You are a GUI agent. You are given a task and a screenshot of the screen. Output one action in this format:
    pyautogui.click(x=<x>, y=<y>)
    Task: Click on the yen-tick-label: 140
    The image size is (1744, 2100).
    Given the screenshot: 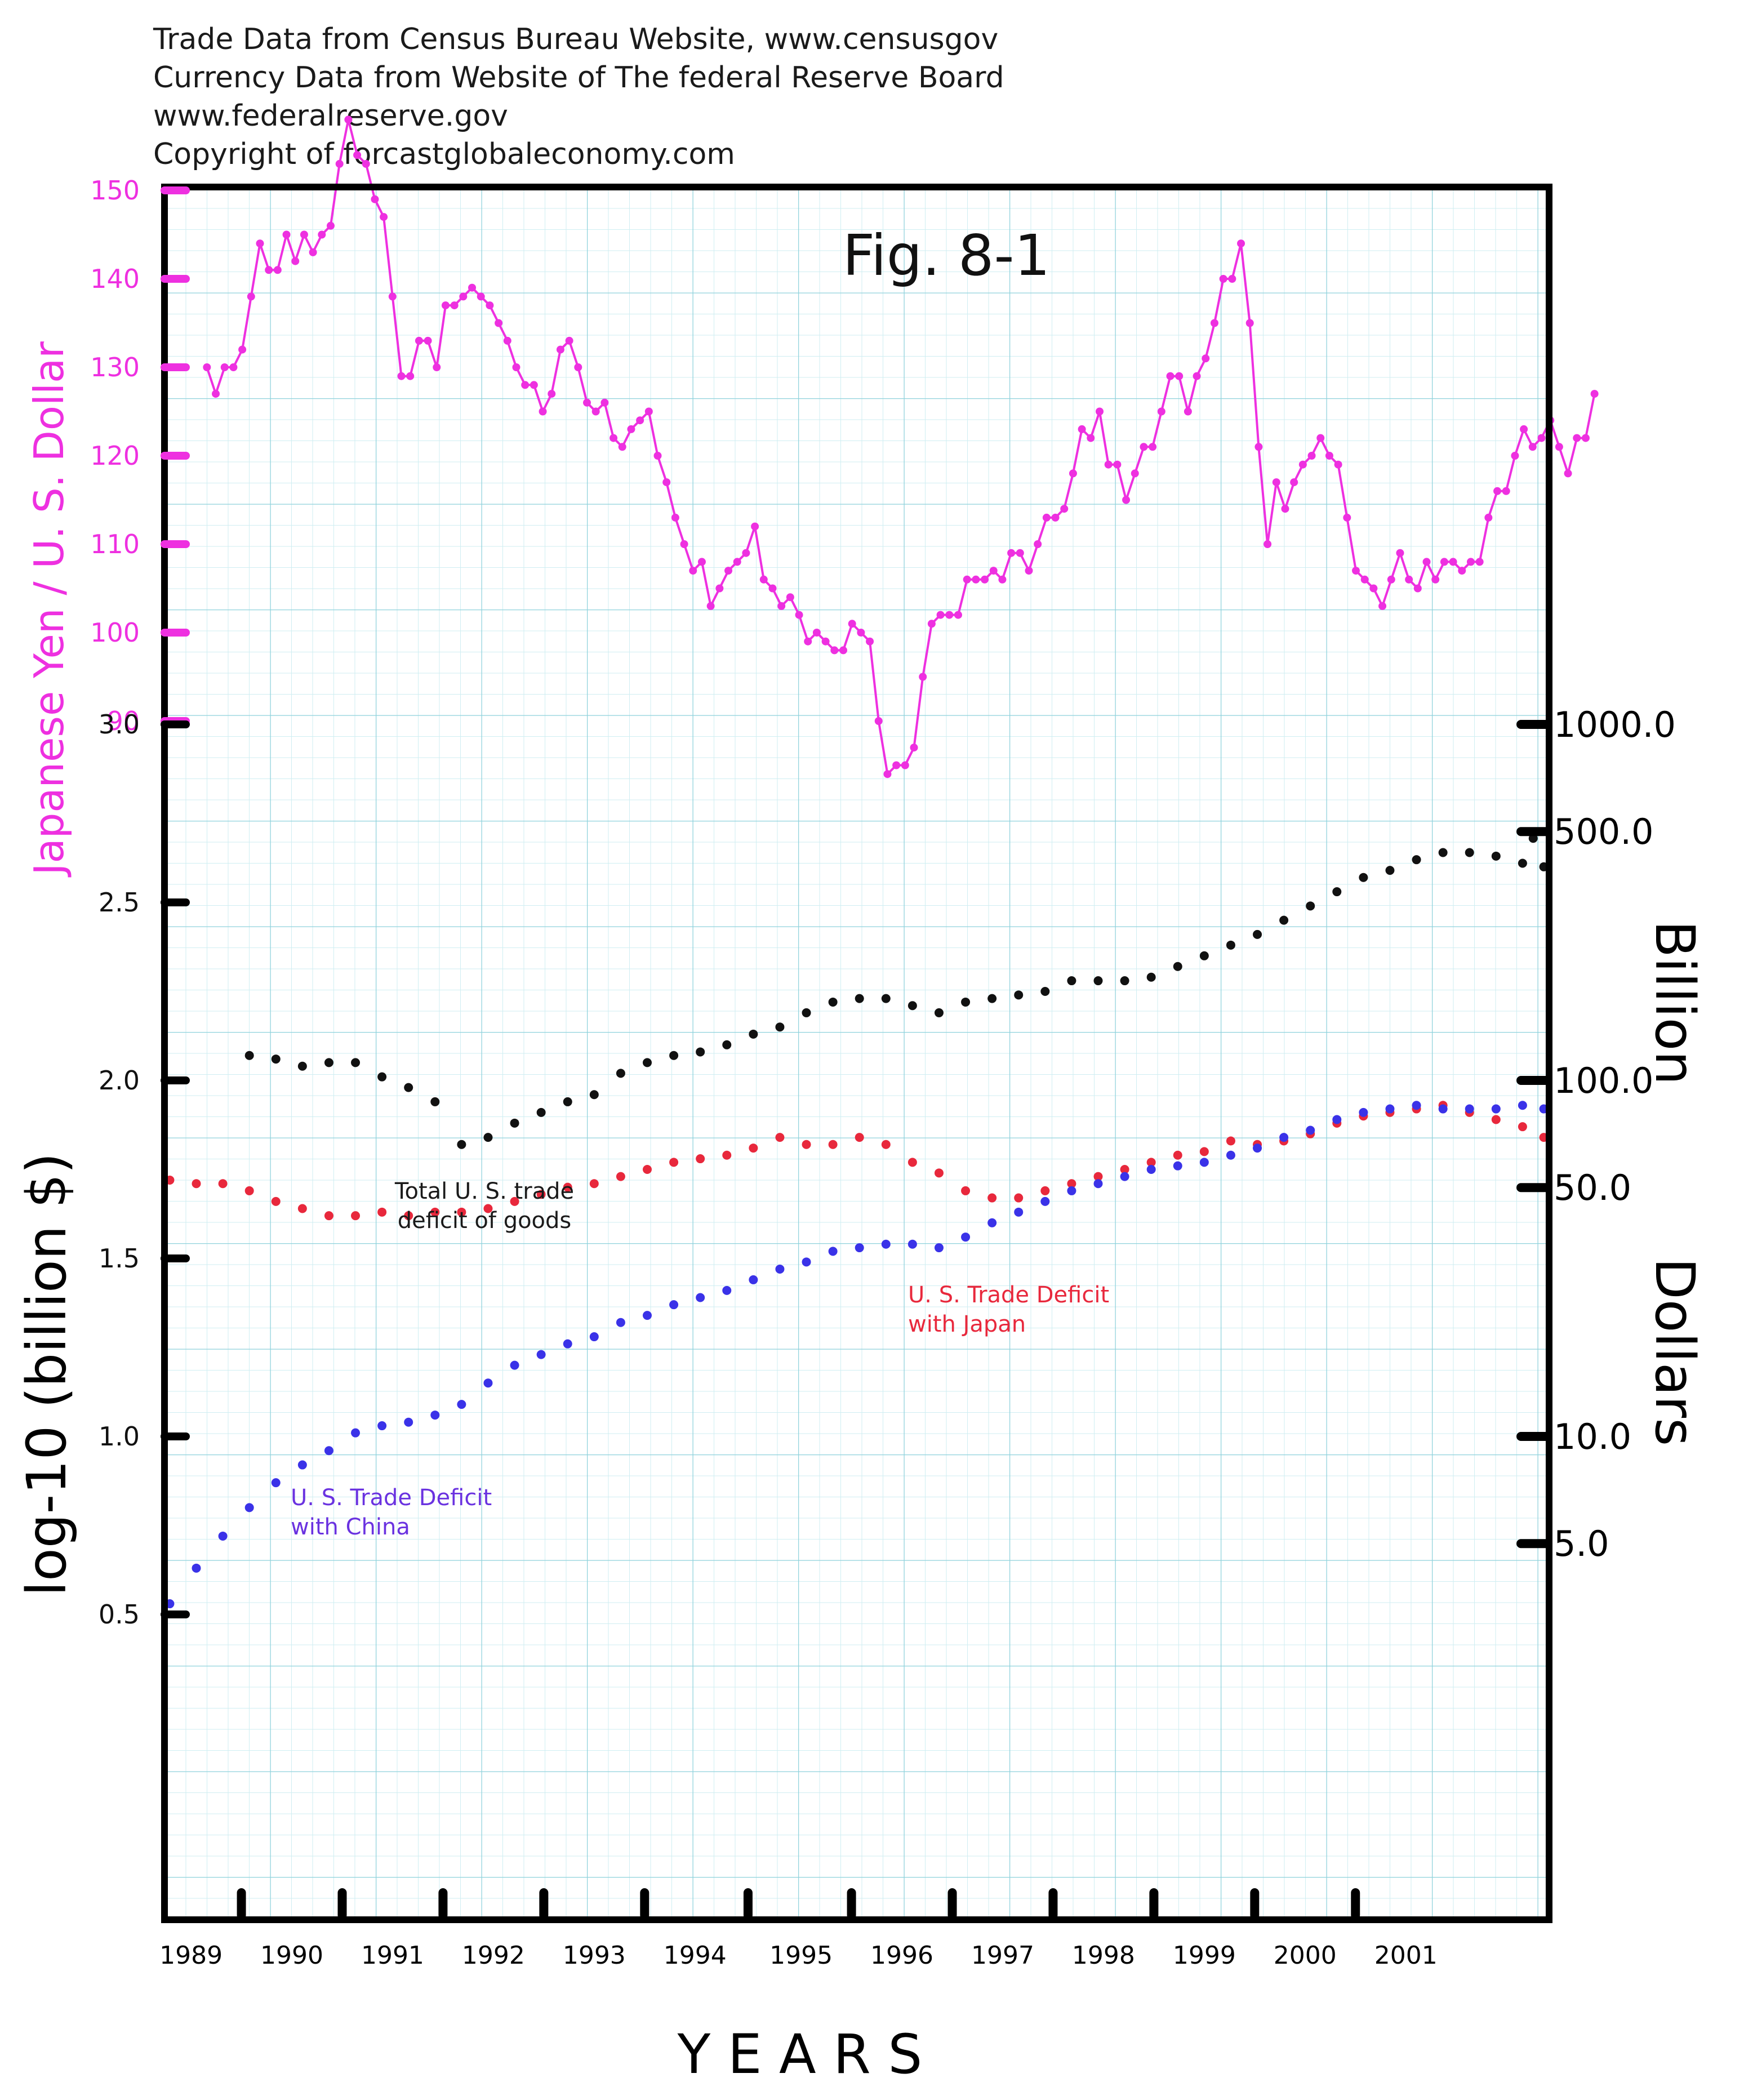 What is the action you would take?
    pyautogui.click(x=115, y=279)
    